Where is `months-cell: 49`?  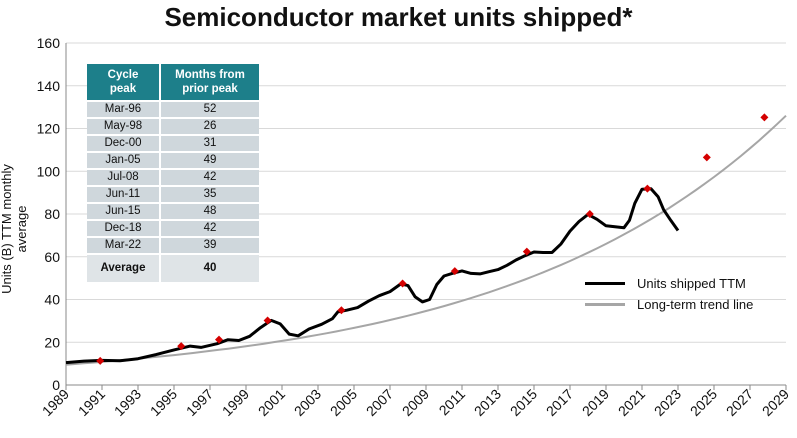 months-cell: 49 is located at coordinates (210, 160).